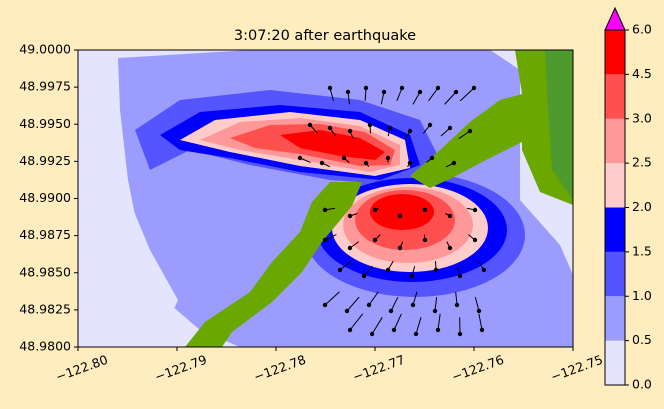 This screenshot has height=409, width=664. What do you see at coordinates (642, 73) in the screenshot?
I see `colorbar-tick-label: 4.5` at bounding box center [642, 73].